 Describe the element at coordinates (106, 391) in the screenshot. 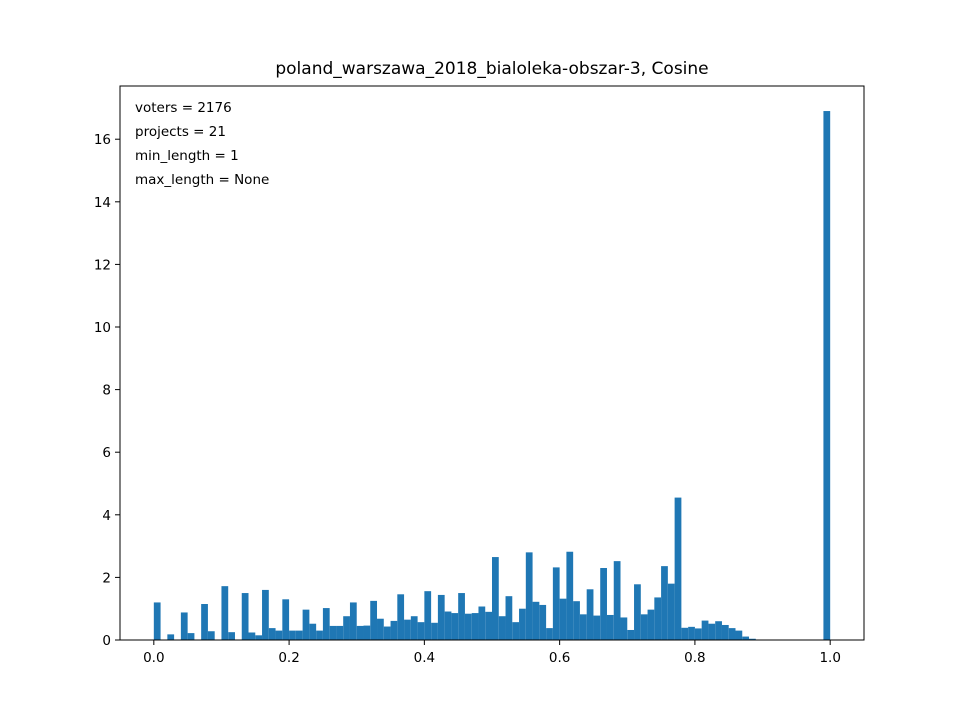

I see `y-tick-label: 8` at that location.